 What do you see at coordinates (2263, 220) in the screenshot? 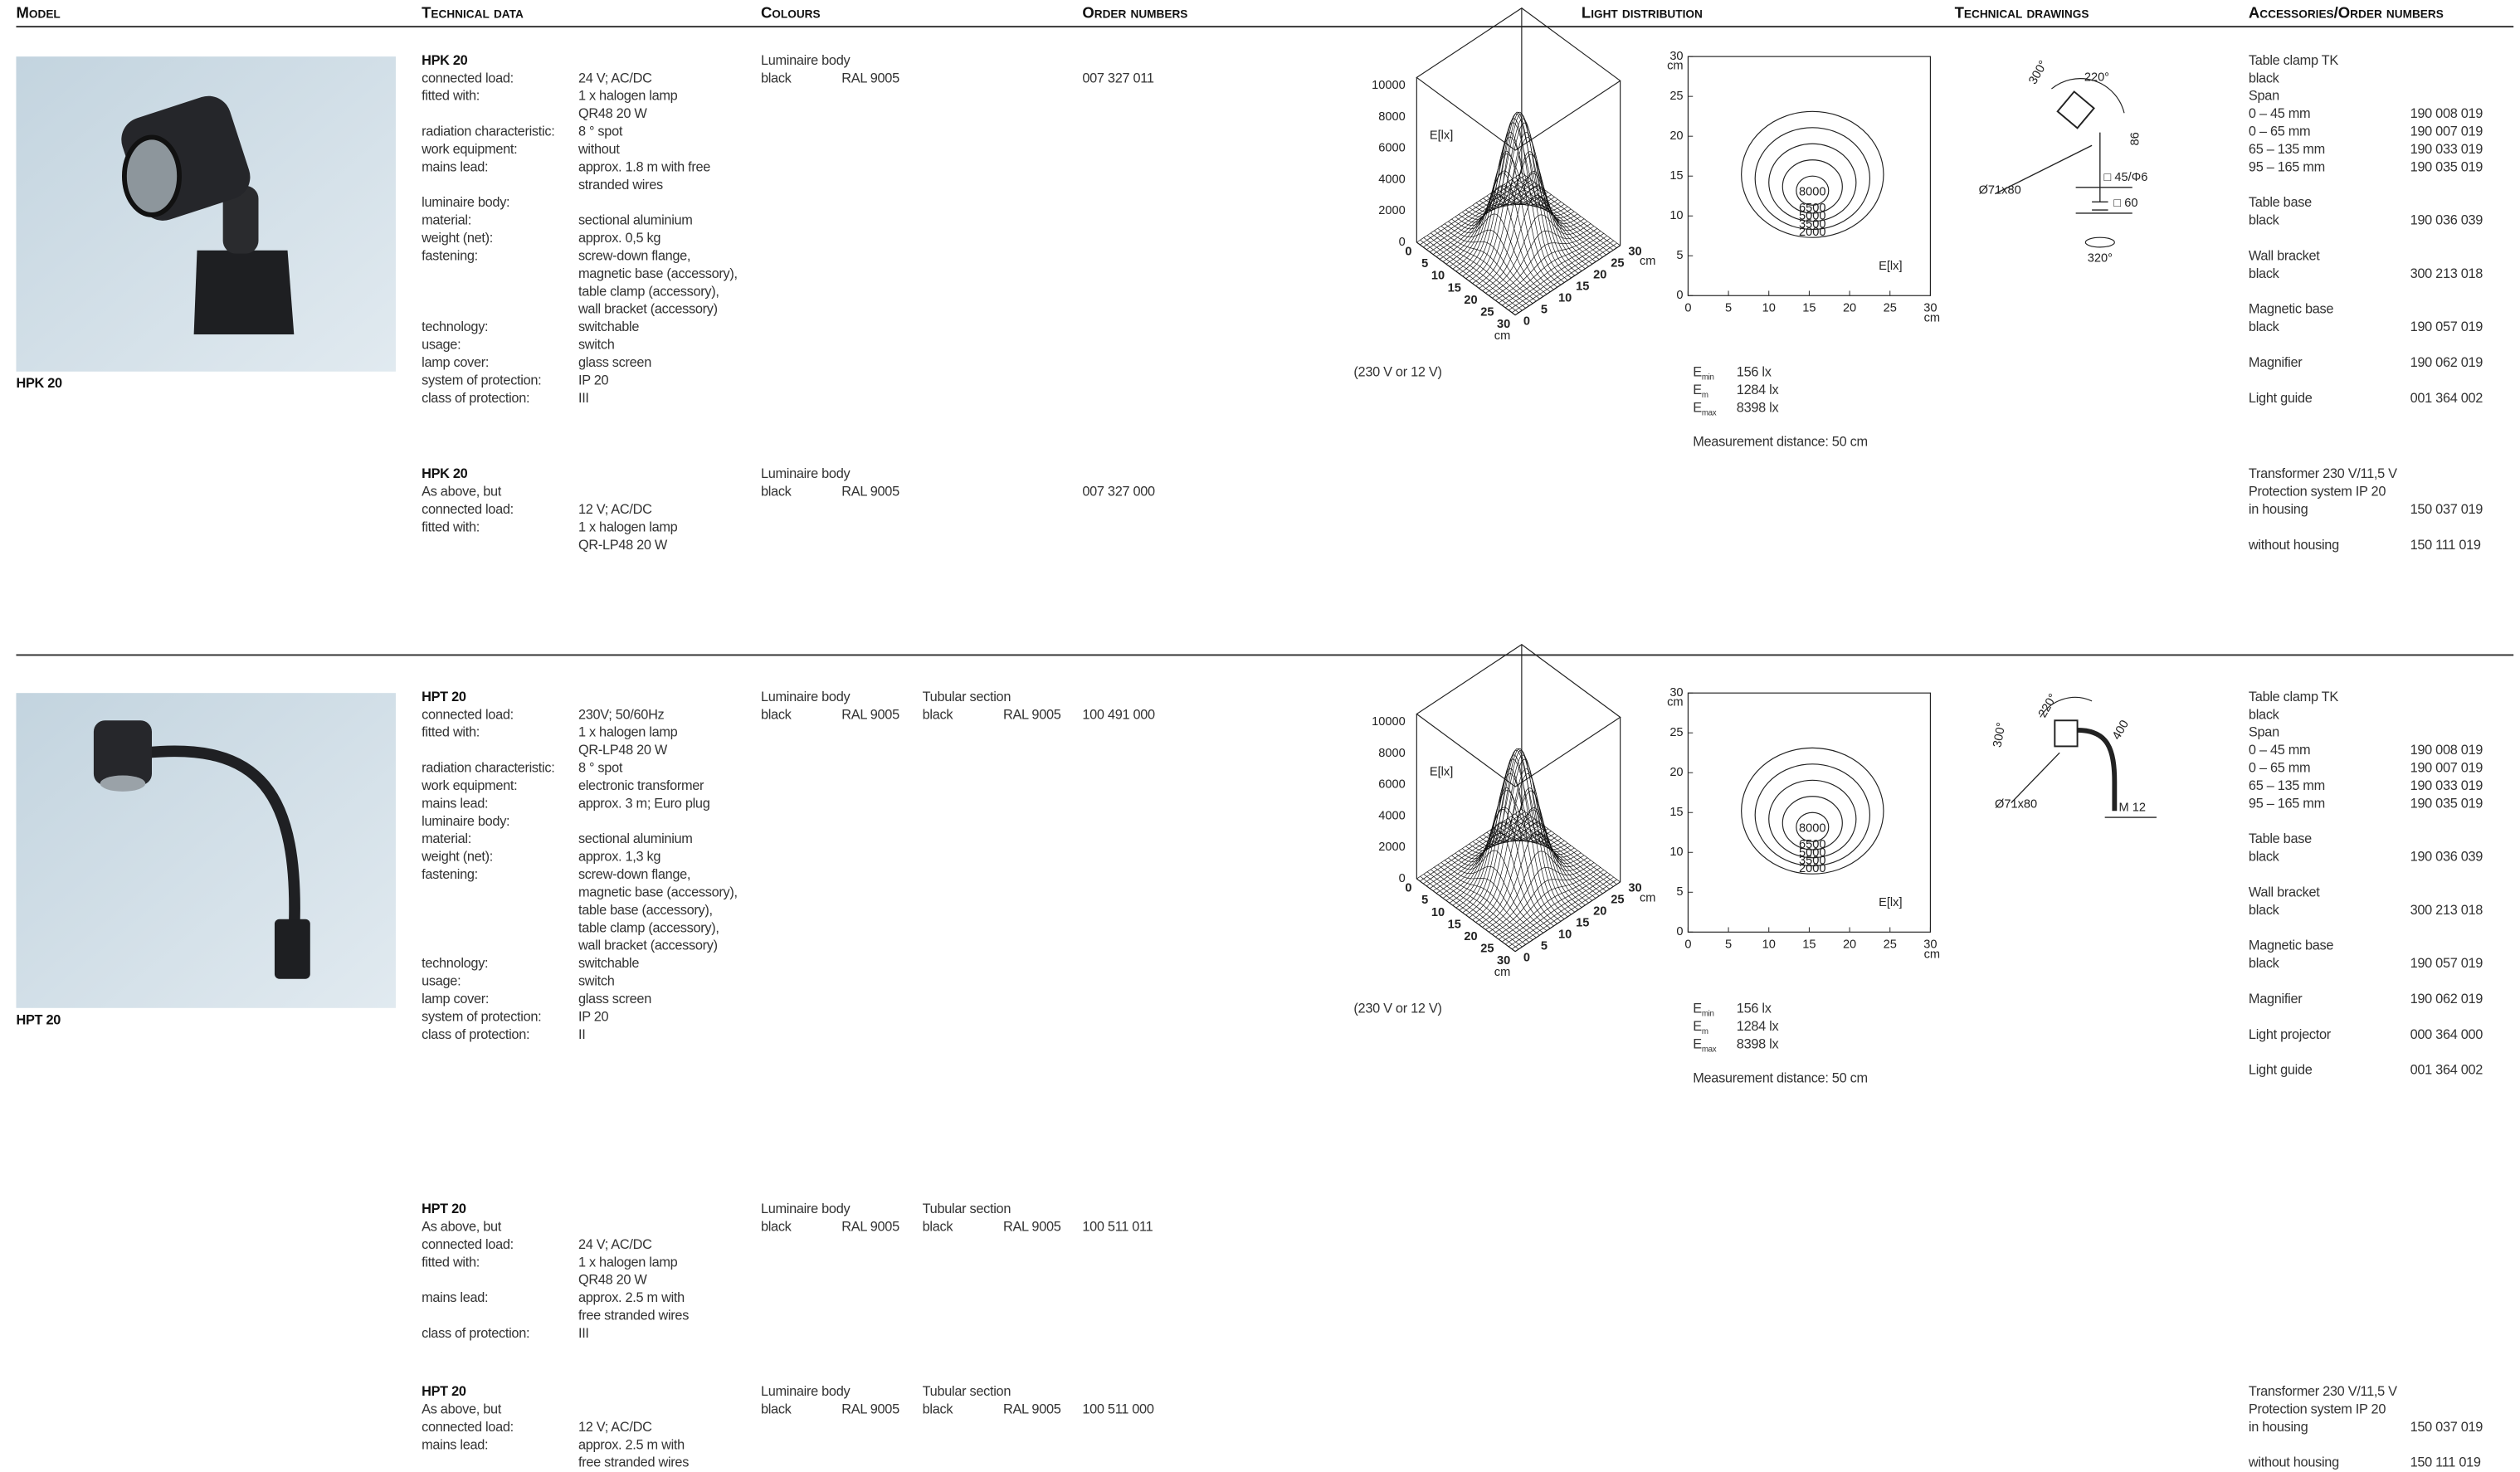
I see `accessory-name: black` at bounding box center [2263, 220].